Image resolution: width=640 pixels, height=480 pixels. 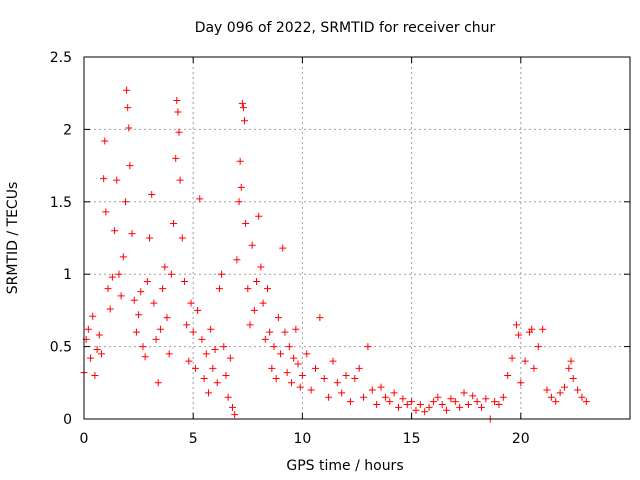 I want to click on y-tick-label: 1, so click(x=67, y=275).